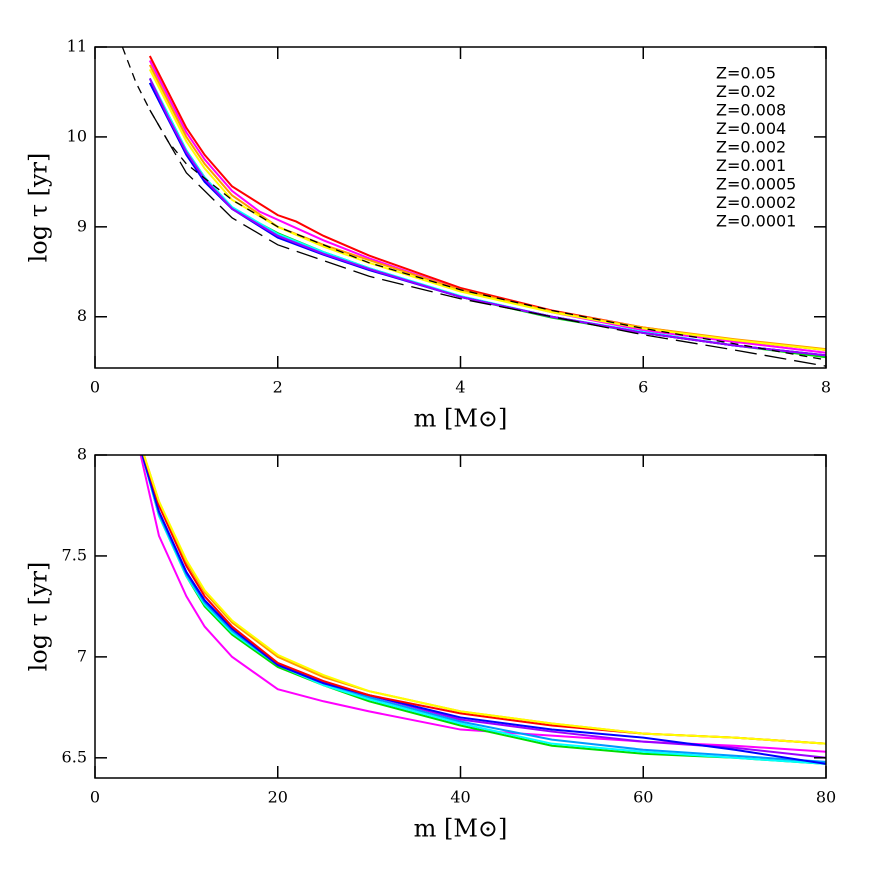  What do you see at coordinates (751, 165) in the screenshot?
I see `legend-entry: Z=0.001` at bounding box center [751, 165].